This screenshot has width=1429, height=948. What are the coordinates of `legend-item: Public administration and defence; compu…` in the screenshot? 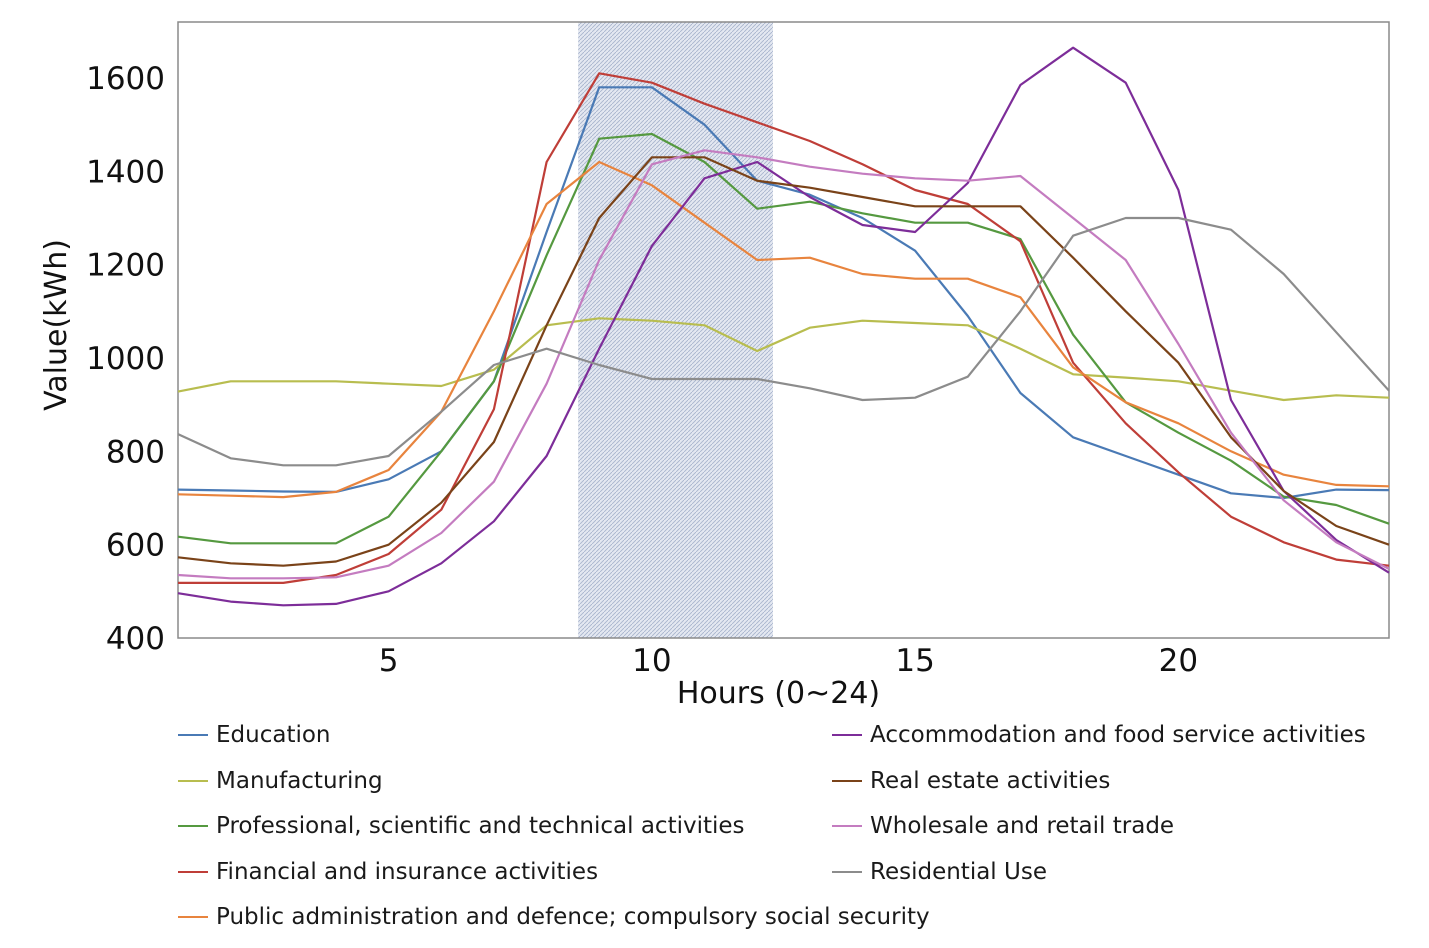 It's located at (554, 917).